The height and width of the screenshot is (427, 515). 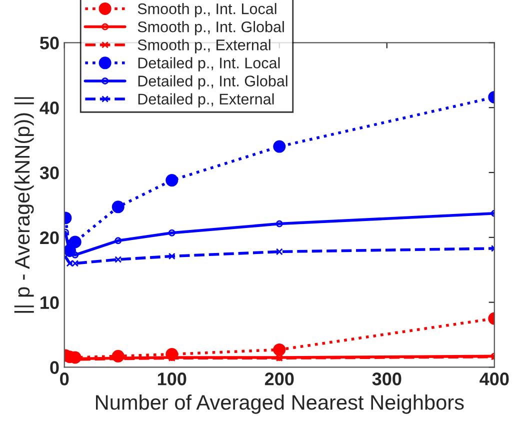 I want to click on x-tick-label: 200, so click(x=279, y=379).